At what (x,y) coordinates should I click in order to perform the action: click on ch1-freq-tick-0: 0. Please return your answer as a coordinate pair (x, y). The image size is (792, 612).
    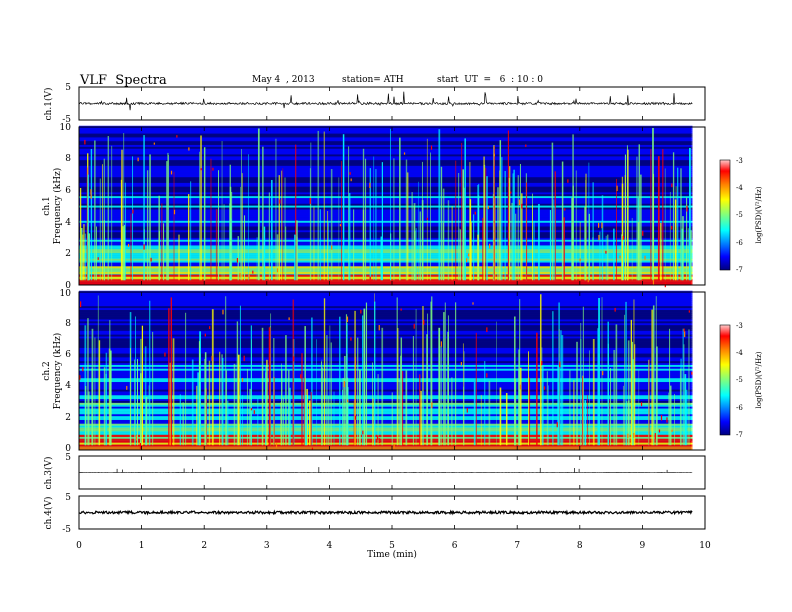
    Looking at the image, I should click on (68, 286).